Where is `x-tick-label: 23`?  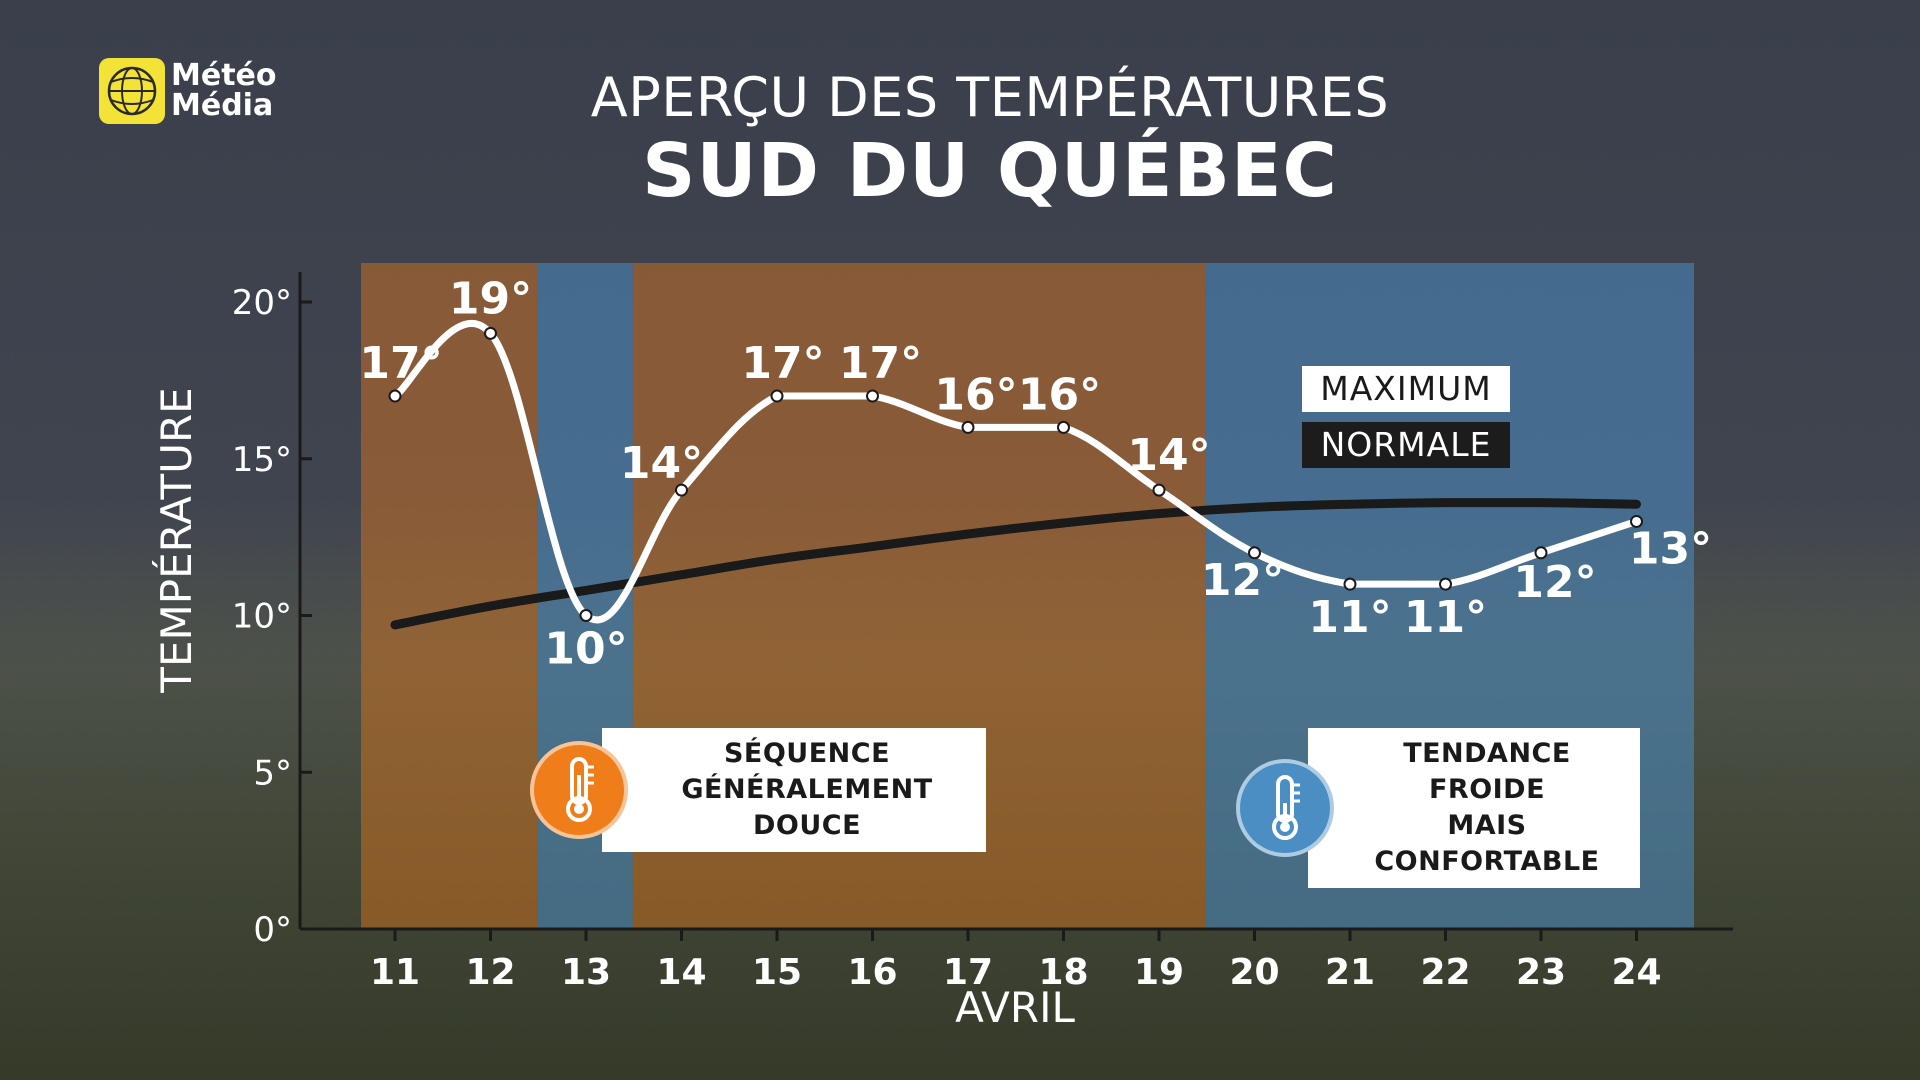
x-tick-label: 23 is located at coordinates (1541, 972).